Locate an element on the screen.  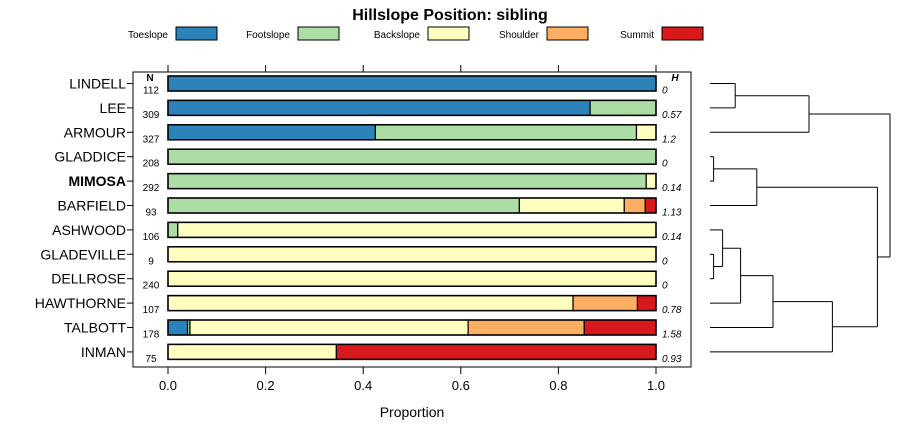
row-gladeville: GLADEVILLE 9 0 is located at coordinates (354, 256).